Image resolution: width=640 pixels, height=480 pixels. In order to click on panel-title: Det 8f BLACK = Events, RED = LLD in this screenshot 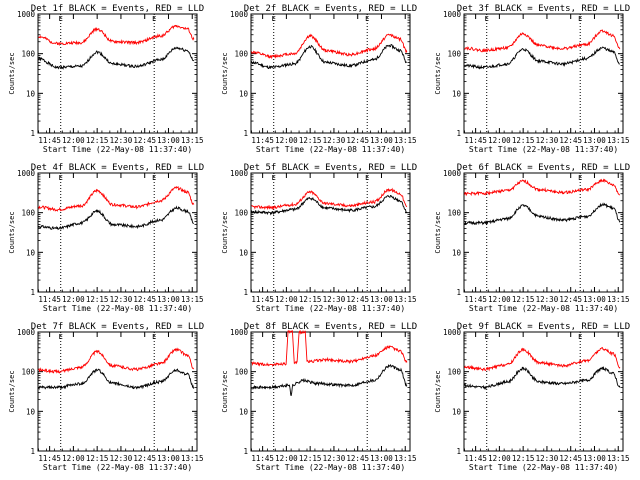, I will do `click(330, 327)`.